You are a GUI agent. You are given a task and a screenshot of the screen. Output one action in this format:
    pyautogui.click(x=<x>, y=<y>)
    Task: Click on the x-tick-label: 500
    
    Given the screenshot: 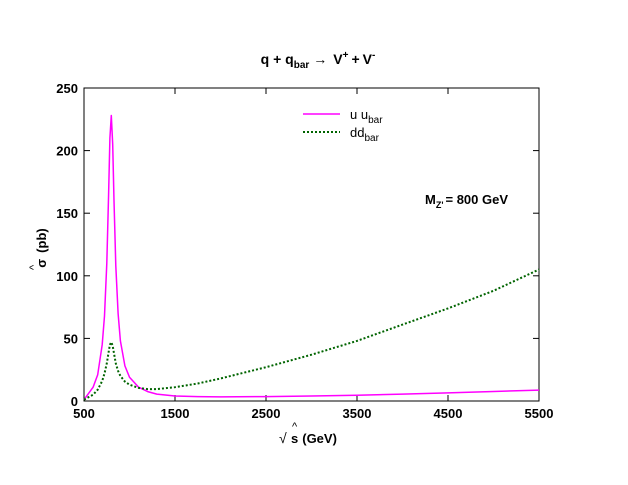 What is the action you would take?
    pyautogui.click(x=84, y=413)
    